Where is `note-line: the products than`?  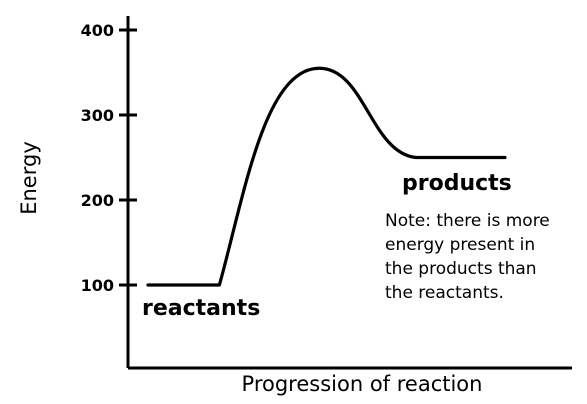 note-line: the products than is located at coordinates (461, 269).